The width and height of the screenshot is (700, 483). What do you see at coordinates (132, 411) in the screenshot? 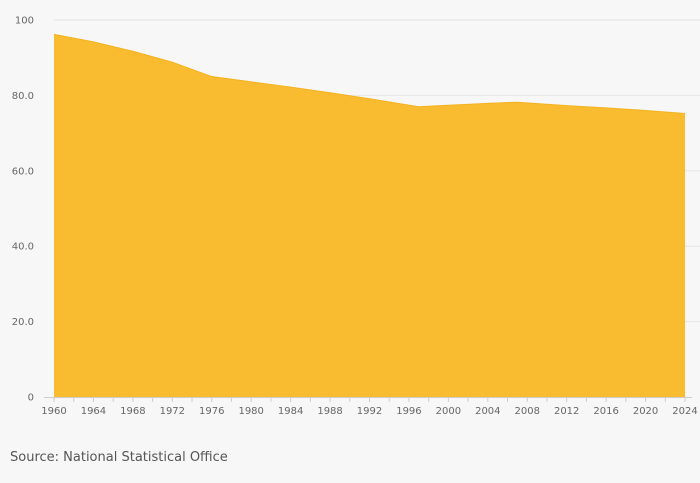
I see `x-tick-label: 1968` at bounding box center [132, 411].